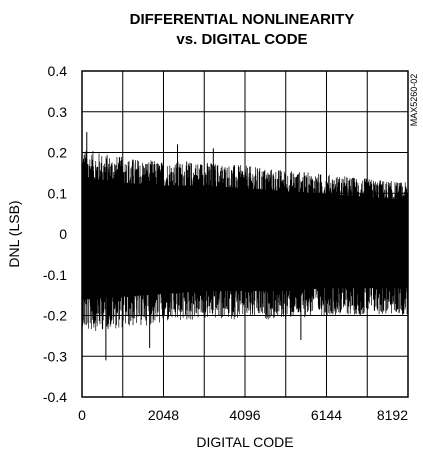 This screenshot has height=454, width=423. What do you see at coordinates (241, 39) in the screenshot?
I see `chart-title-line2: vs. DIGITAL CODE` at bounding box center [241, 39].